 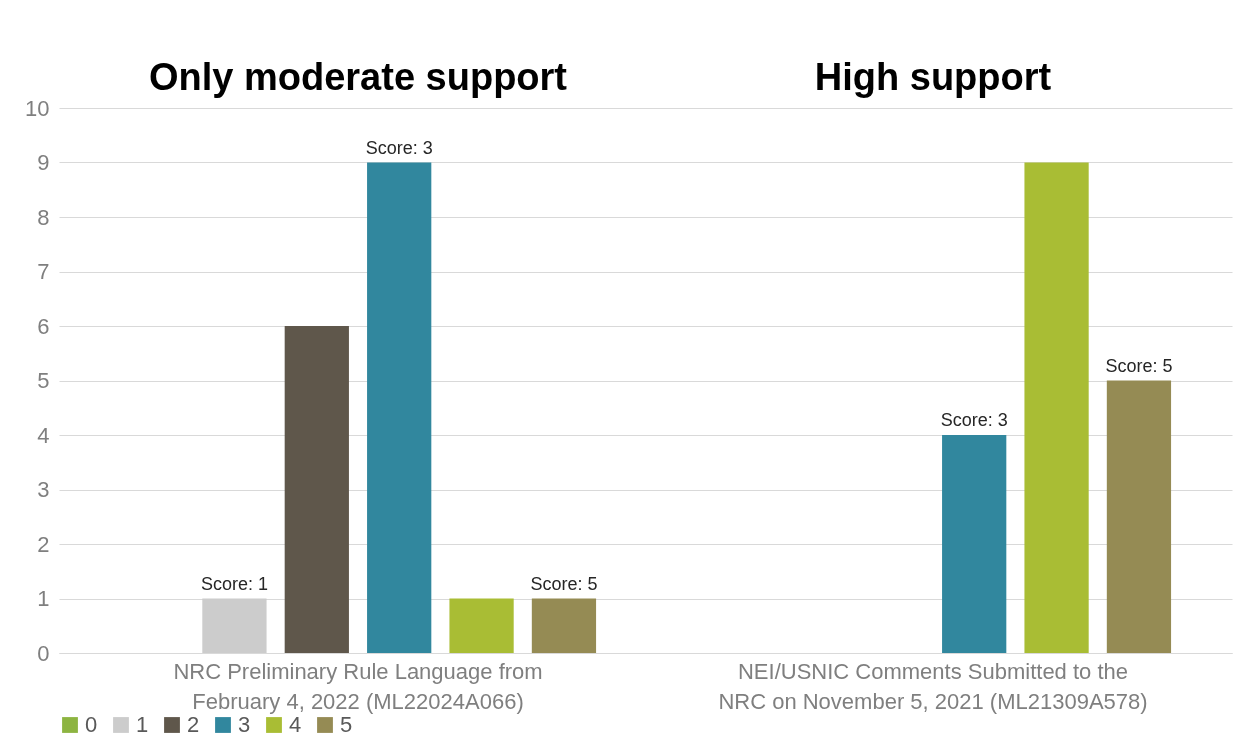 I want to click on y-tick-label: 10, so click(x=37, y=108).